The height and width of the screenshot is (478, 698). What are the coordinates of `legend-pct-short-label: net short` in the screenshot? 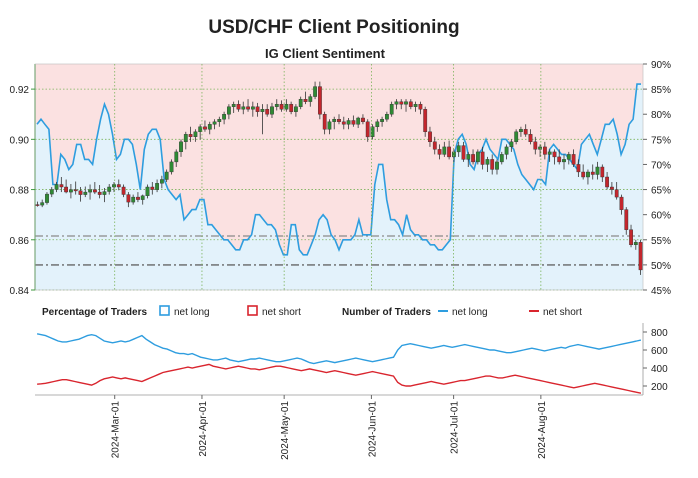 It's located at (281, 312).